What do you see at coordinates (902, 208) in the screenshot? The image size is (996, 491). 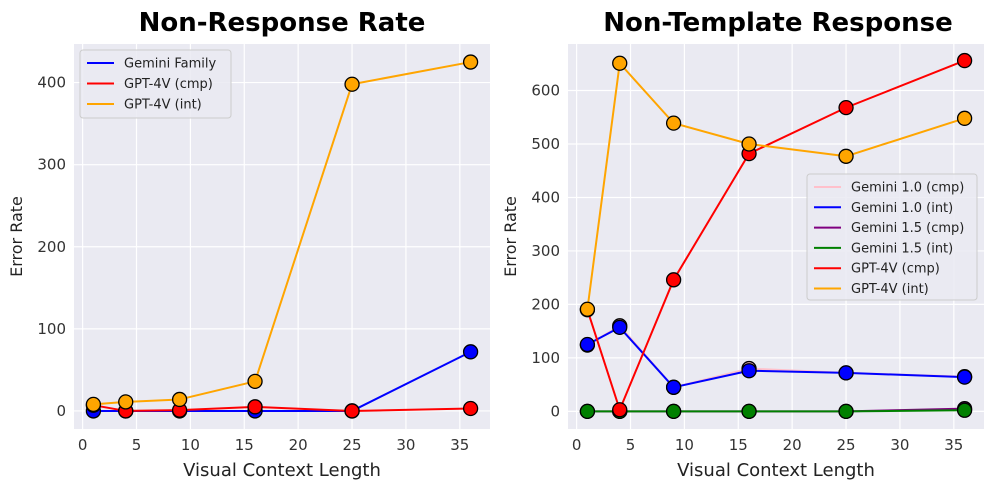 I see `legend-label: Gemini 1.0 (int)` at bounding box center [902, 208].